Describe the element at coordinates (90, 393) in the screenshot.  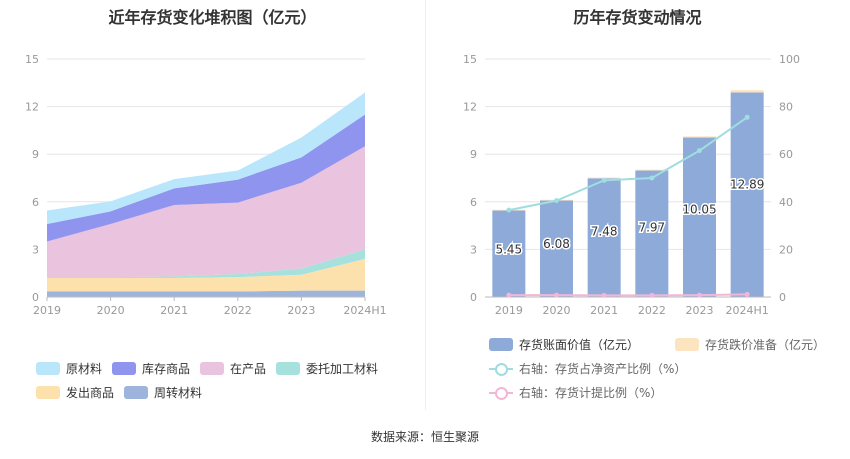
I see `legend-label: 发出商品` at that location.